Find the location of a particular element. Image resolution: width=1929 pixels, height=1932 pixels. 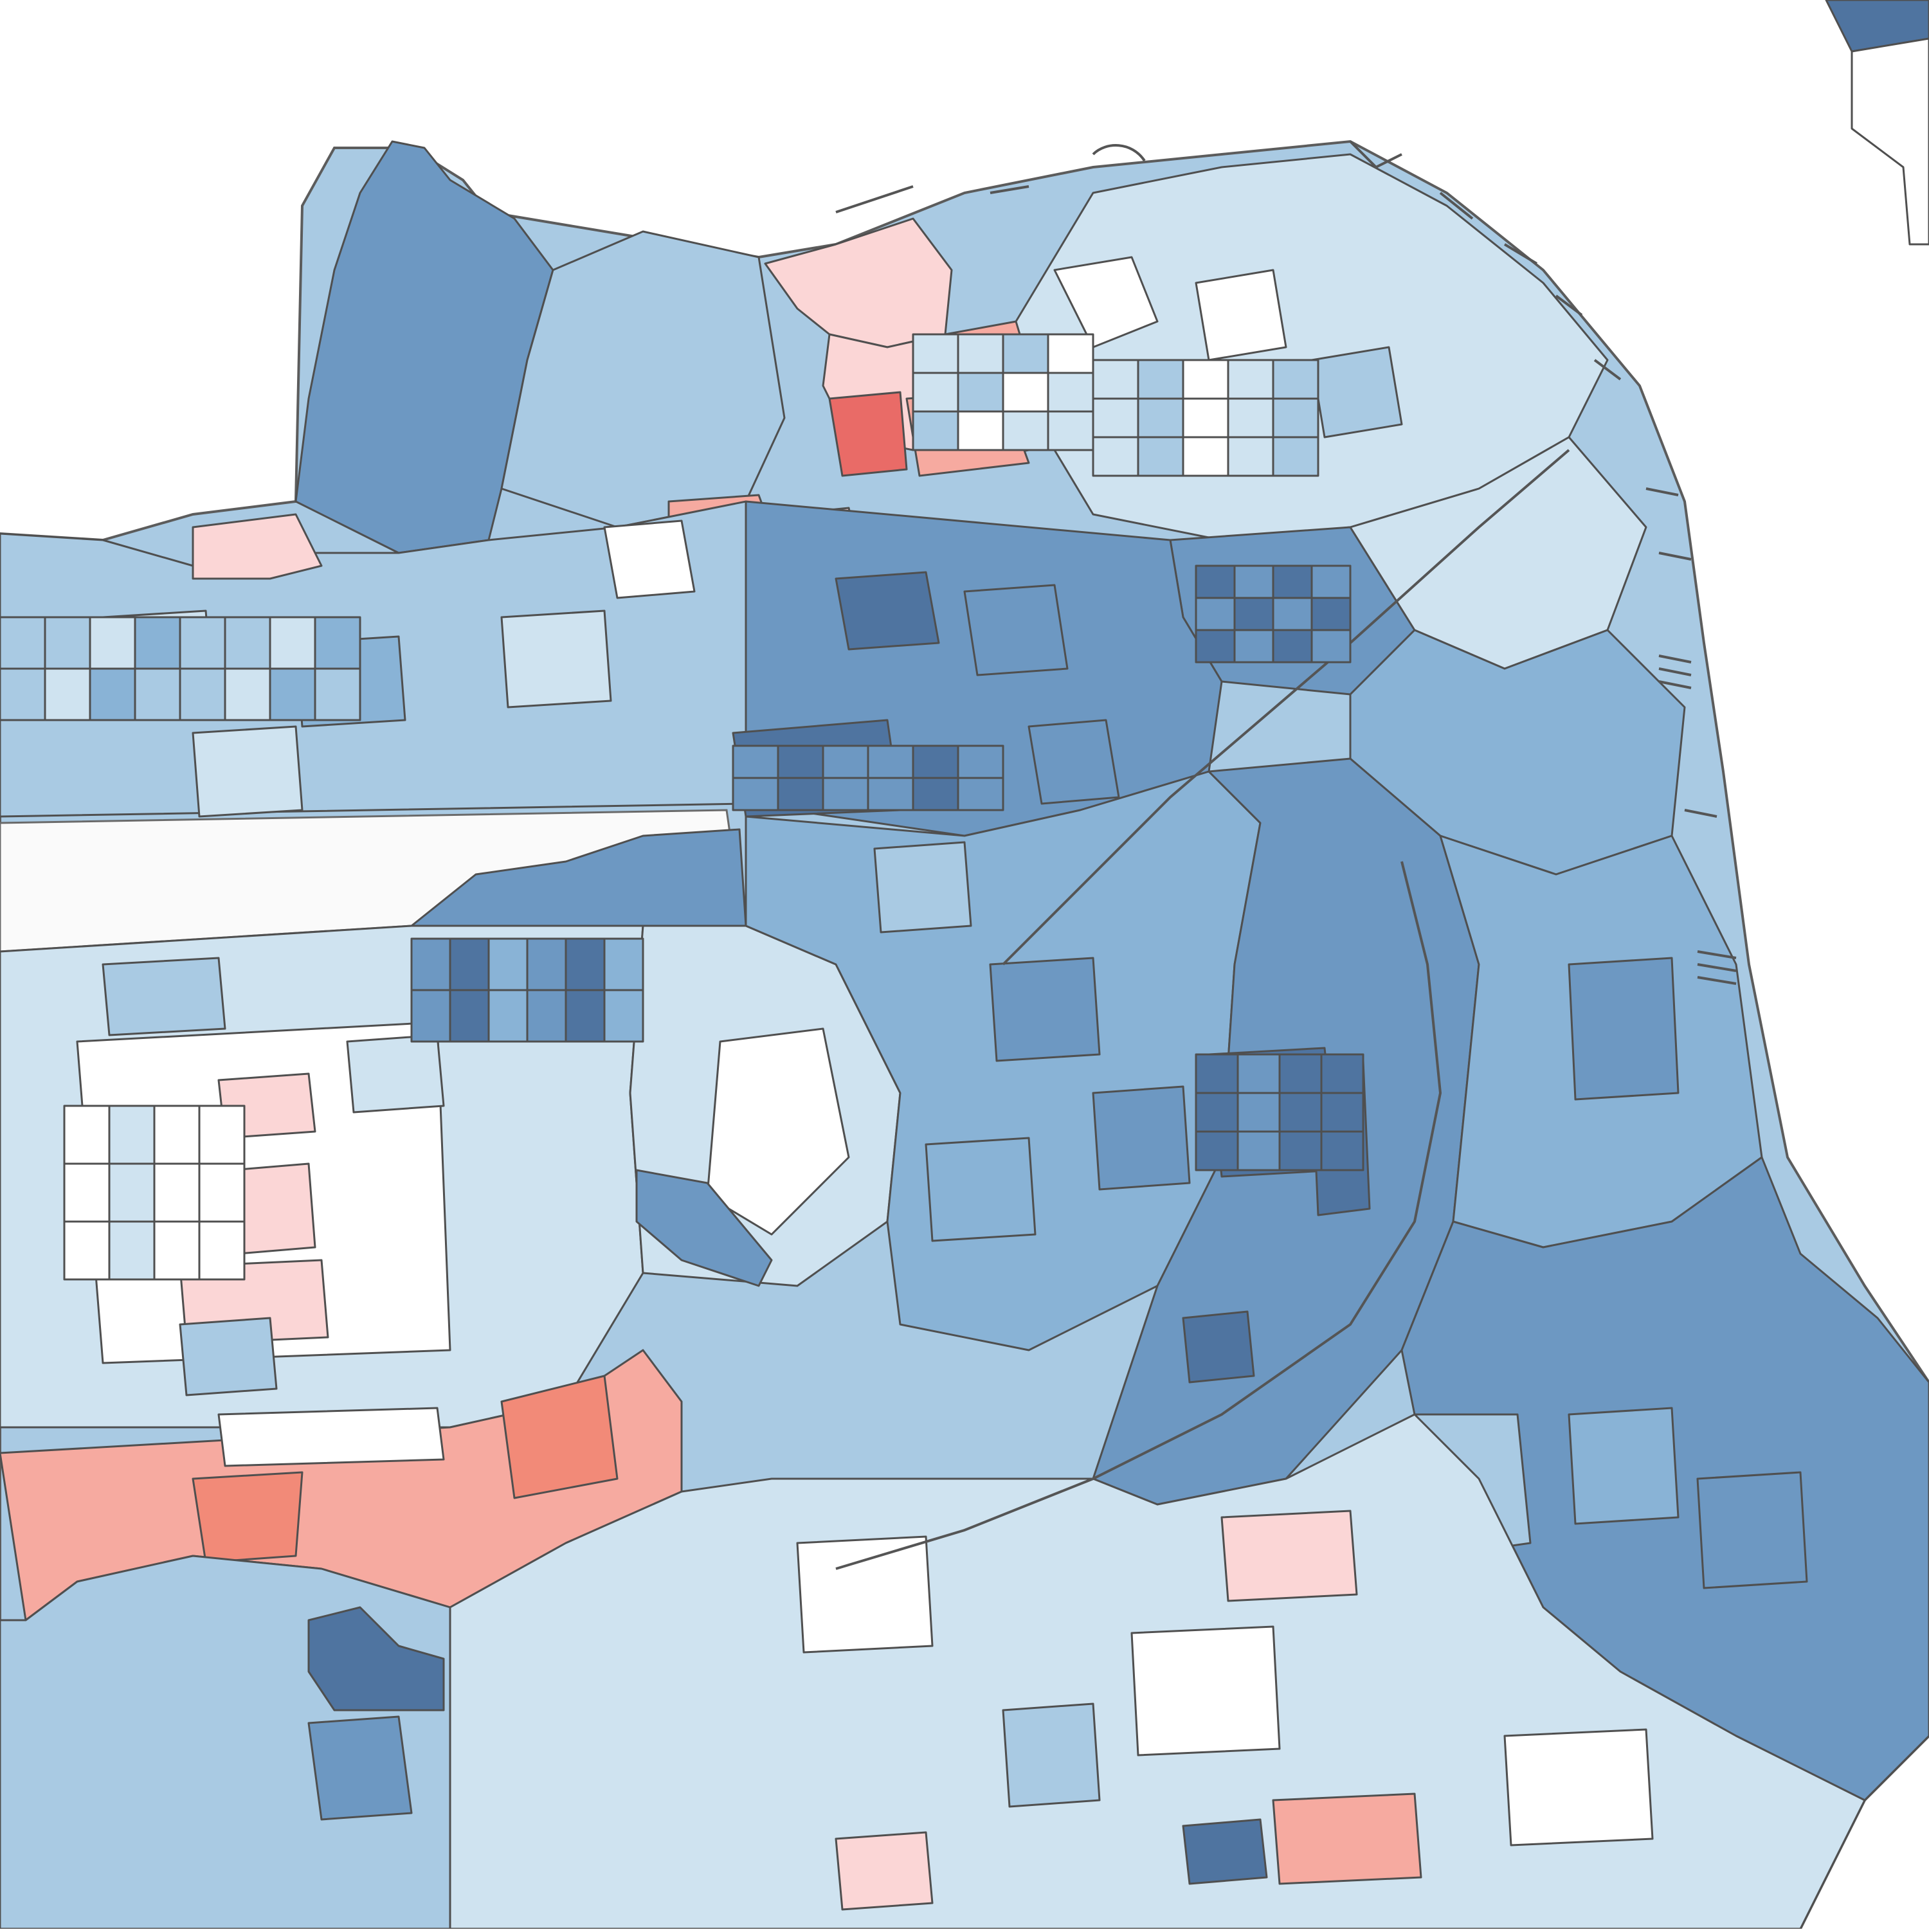

south-red-tract-b is located at coordinates (1347, 1838).